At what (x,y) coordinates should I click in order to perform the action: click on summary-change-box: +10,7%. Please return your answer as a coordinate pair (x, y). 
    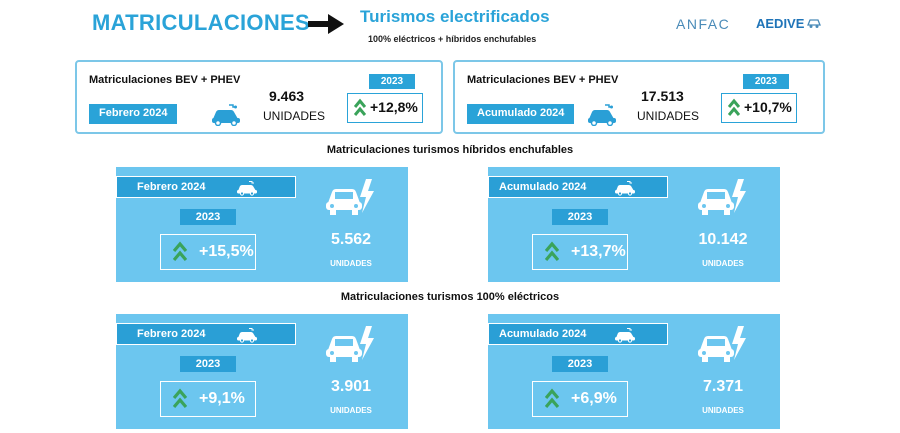
    Looking at the image, I should click on (759, 108).